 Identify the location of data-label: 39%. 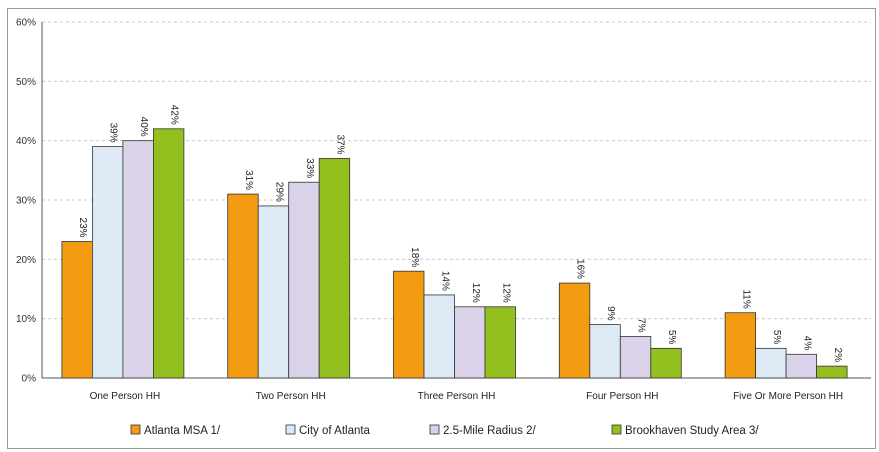
(113, 133).